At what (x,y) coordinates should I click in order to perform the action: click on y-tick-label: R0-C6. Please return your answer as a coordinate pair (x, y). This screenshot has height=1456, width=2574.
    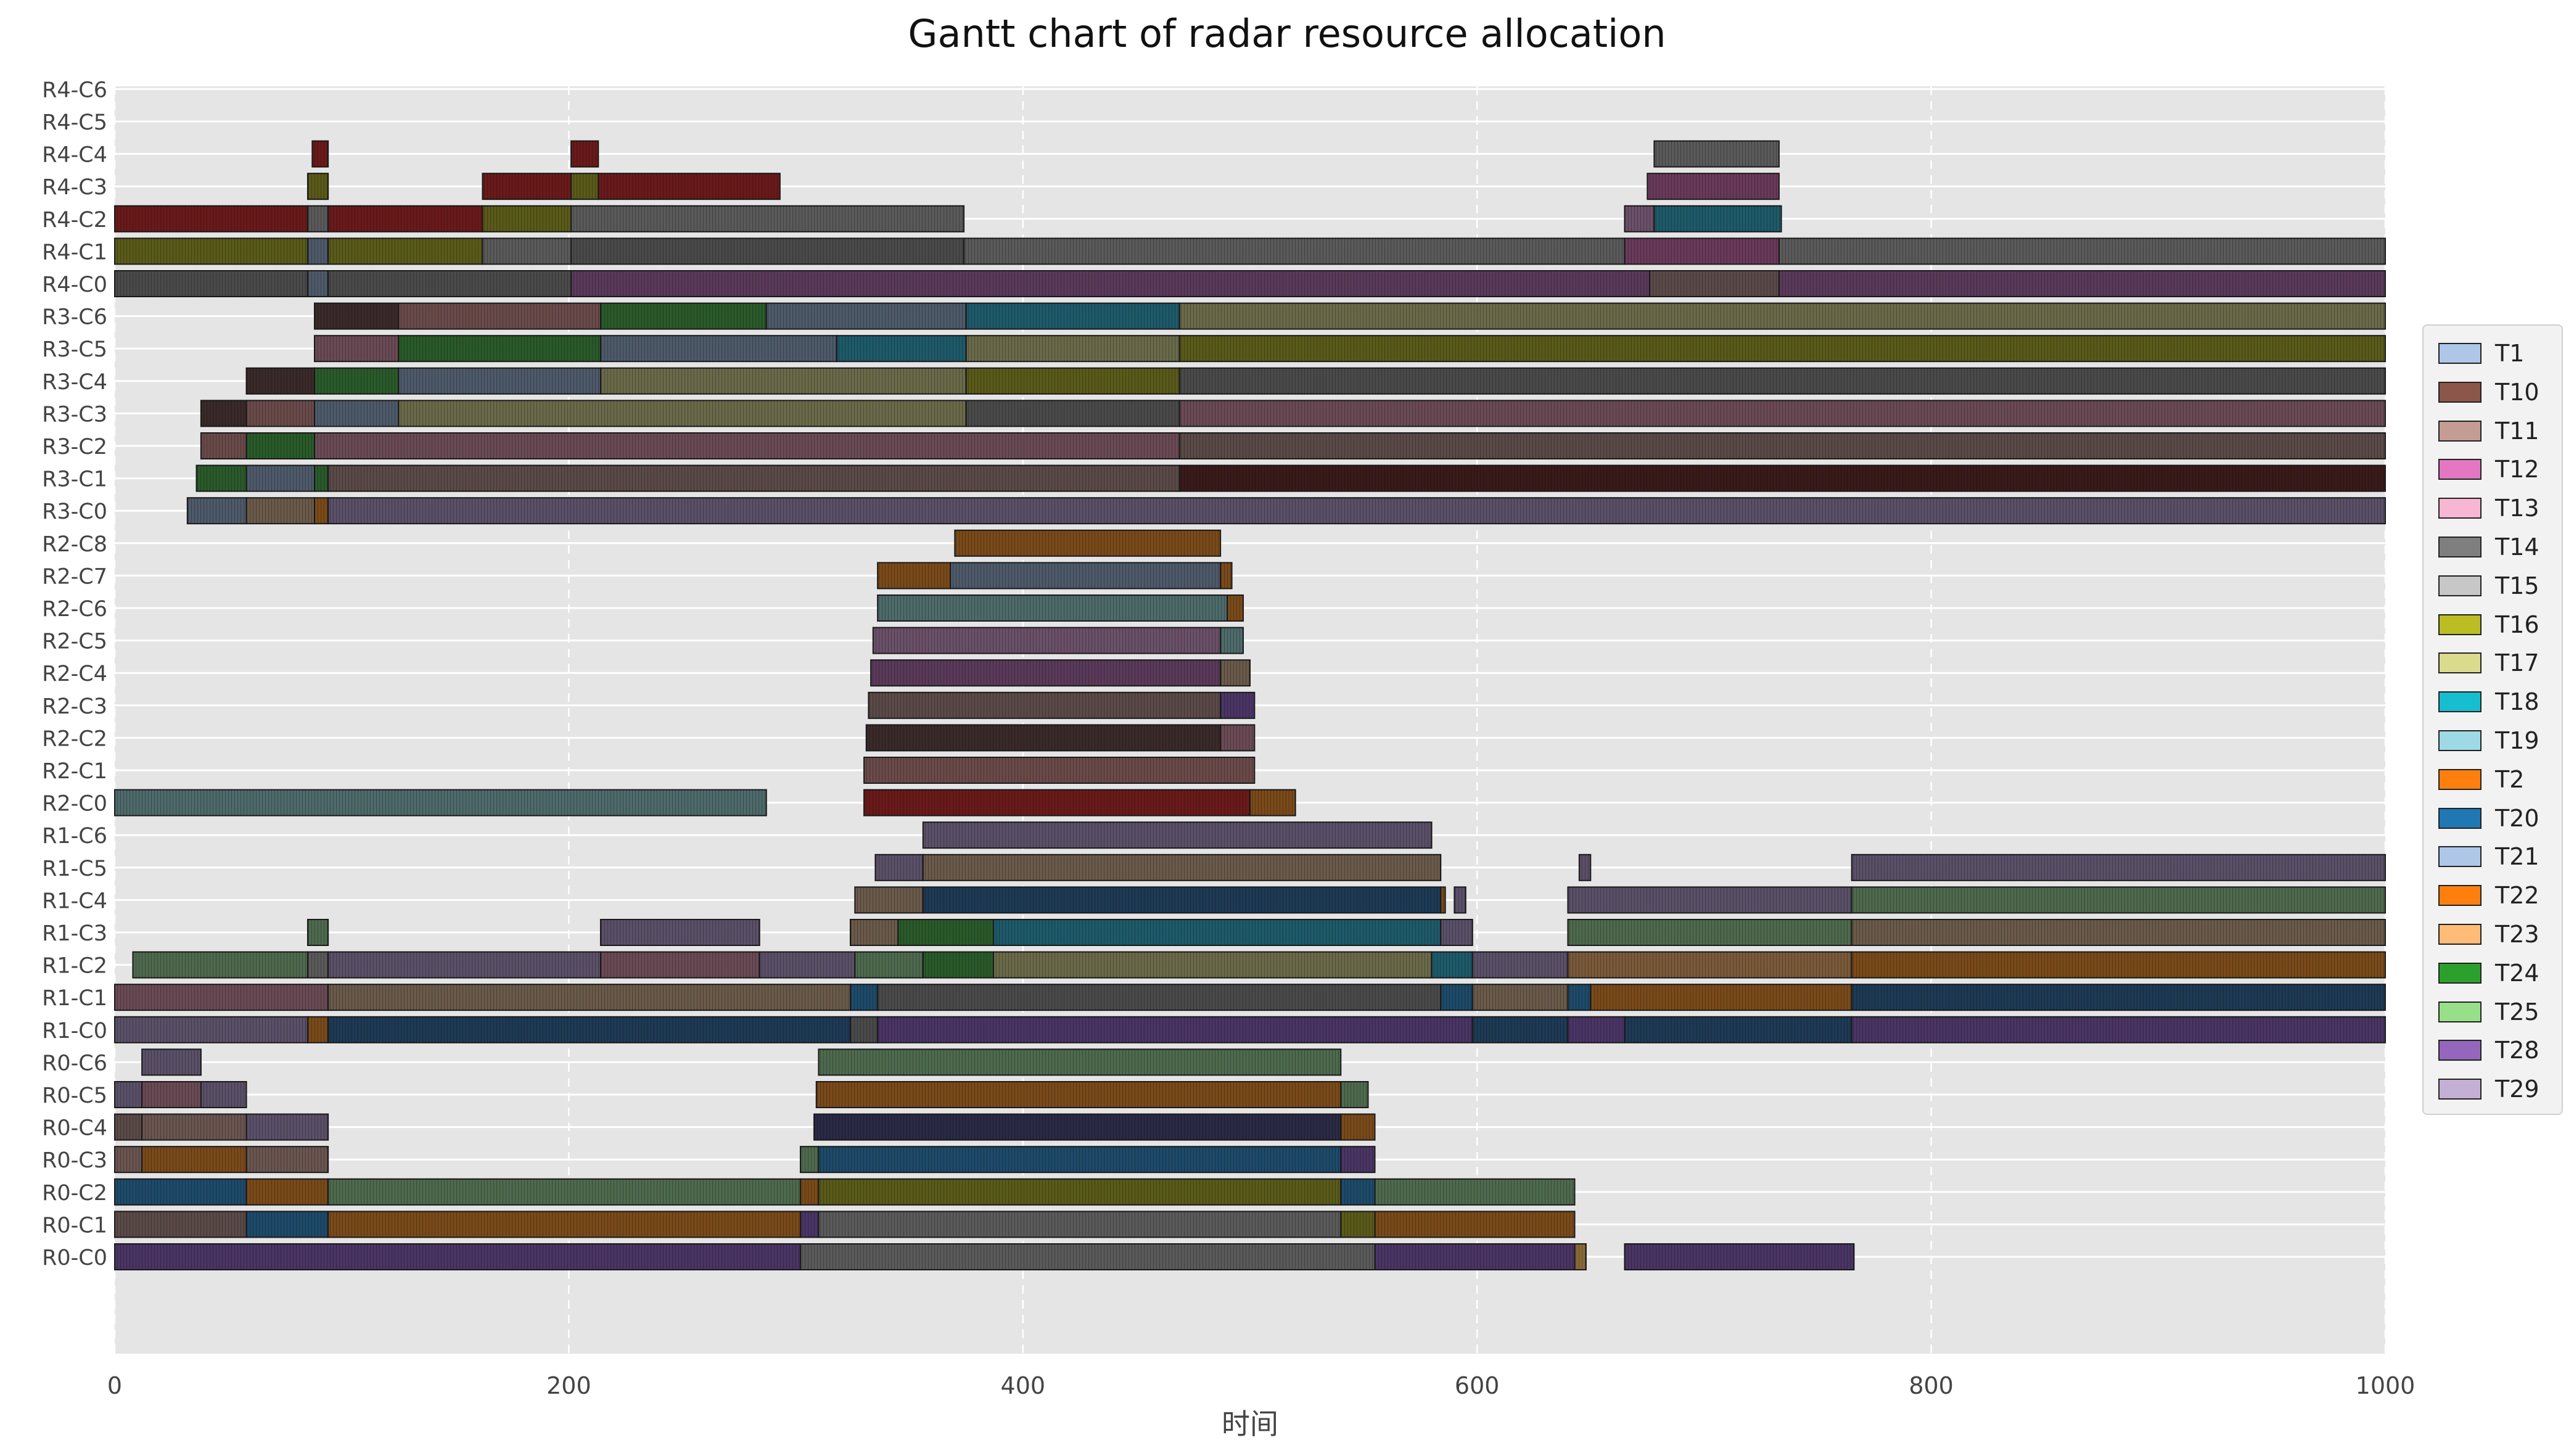
    Looking at the image, I should click on (74, 1063).